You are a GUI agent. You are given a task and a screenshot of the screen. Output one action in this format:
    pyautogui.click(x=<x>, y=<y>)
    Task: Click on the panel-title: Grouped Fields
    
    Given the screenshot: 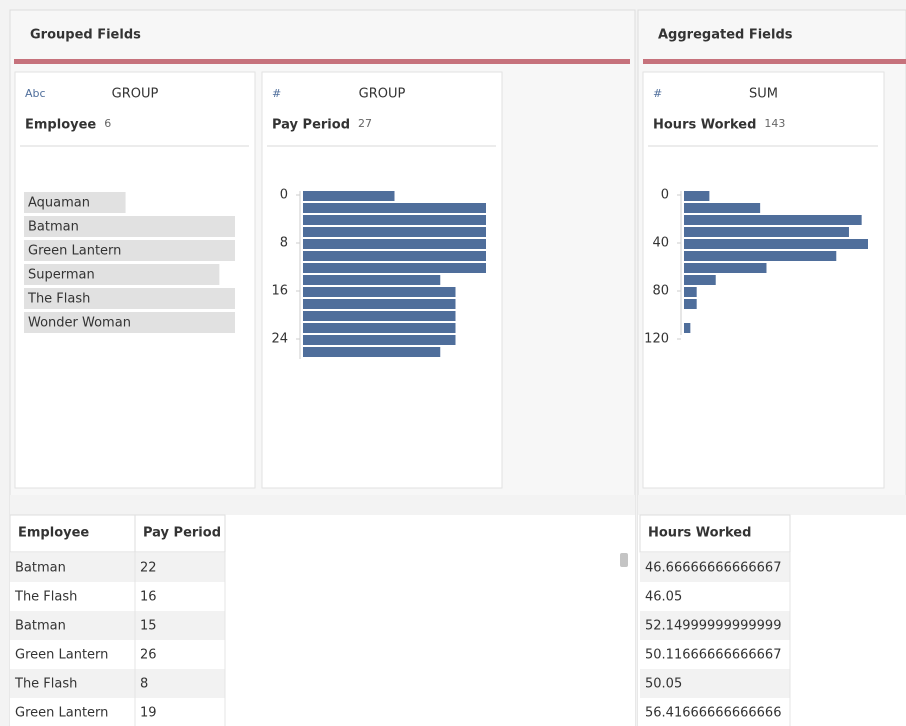 What is the action you would take?
    pyautogui.click(x=85, y=35)
    